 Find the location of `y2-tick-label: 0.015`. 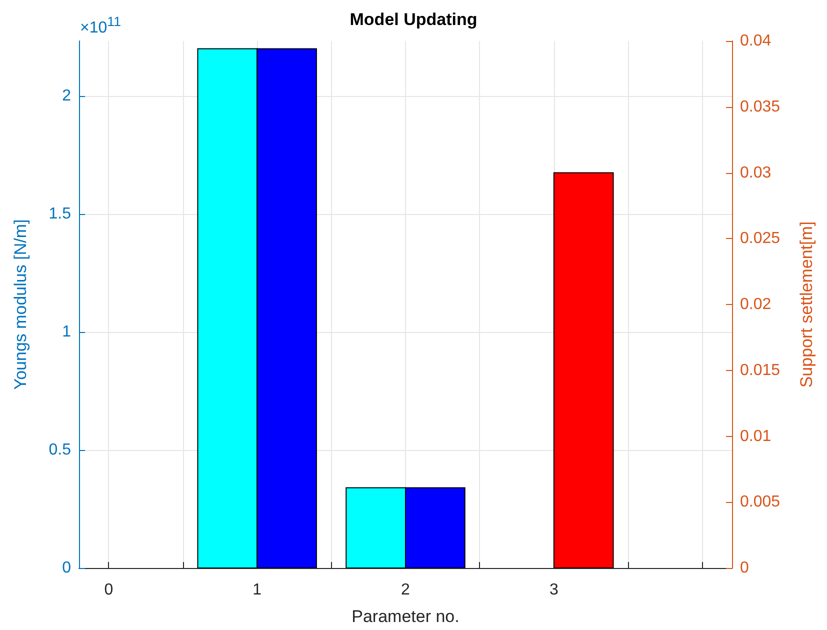

y2-tick-label: 0.015 is located at coordinates (760, 370).